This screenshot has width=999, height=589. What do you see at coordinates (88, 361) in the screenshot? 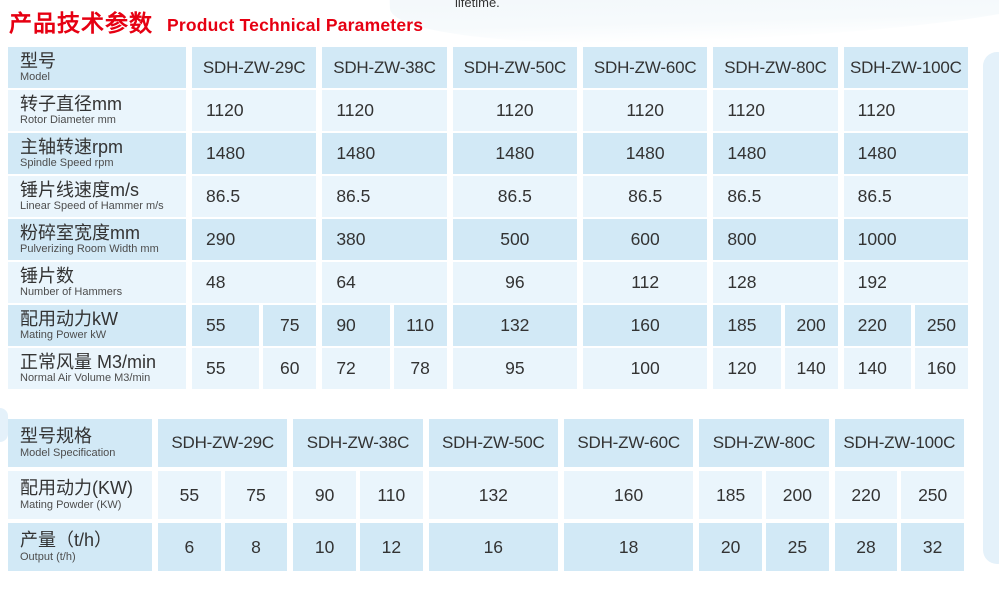
I see `row-label-chinese: 正常风量 M3/min` at bounding box center [88, 361].